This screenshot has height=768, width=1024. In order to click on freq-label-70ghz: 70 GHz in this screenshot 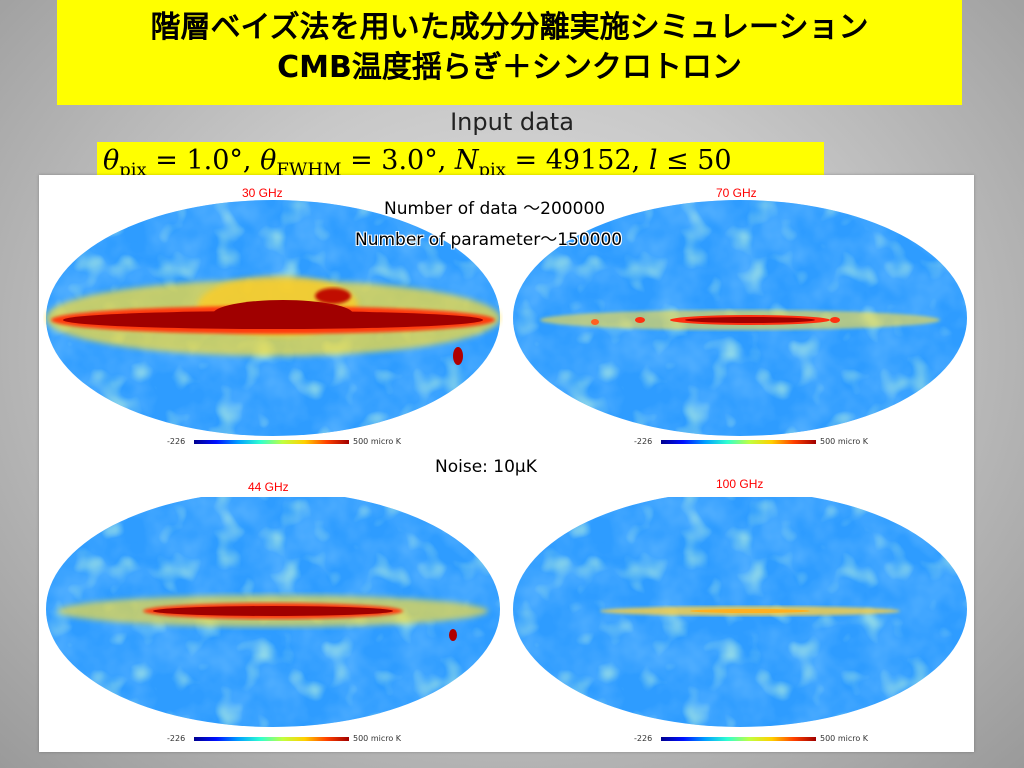, I will do `click(736, 193)`.